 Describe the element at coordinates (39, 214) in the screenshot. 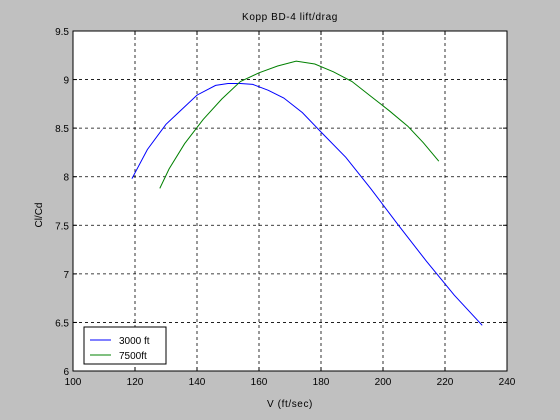

I see `y-axis-label: Cl/Cd` at that location.